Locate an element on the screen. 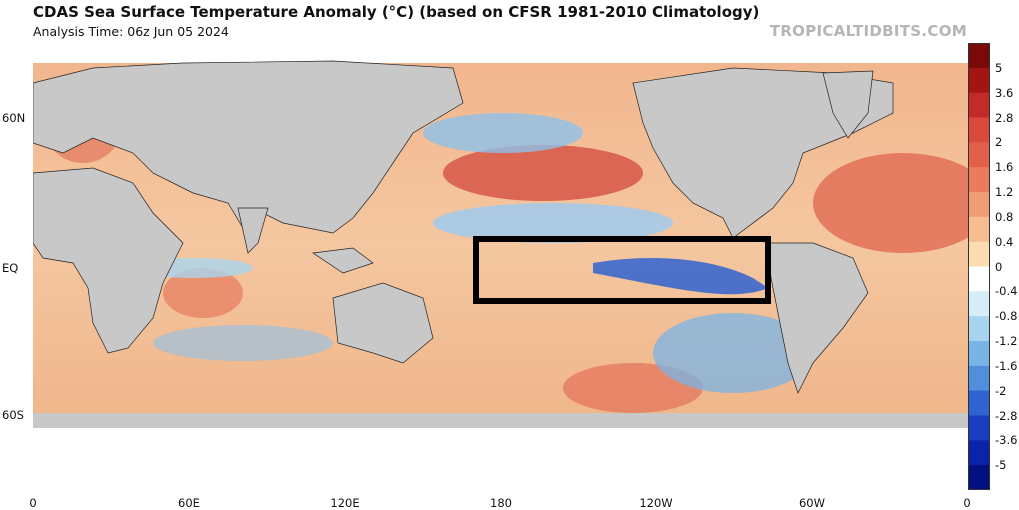 This screenshot has height=510, width=1019. colorbar-tick-label: 5 is located at coordinates (999, 67).